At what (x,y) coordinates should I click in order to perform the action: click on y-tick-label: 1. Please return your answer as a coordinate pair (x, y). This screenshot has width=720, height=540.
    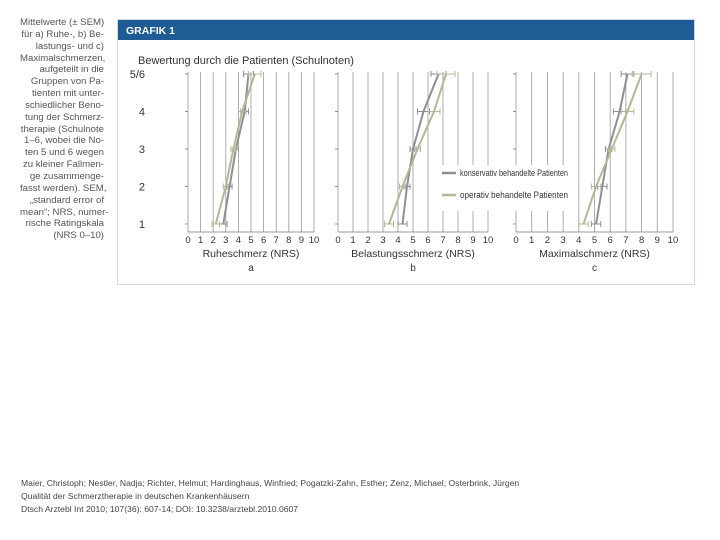
    Looking at the image, I should click on (142, 225).